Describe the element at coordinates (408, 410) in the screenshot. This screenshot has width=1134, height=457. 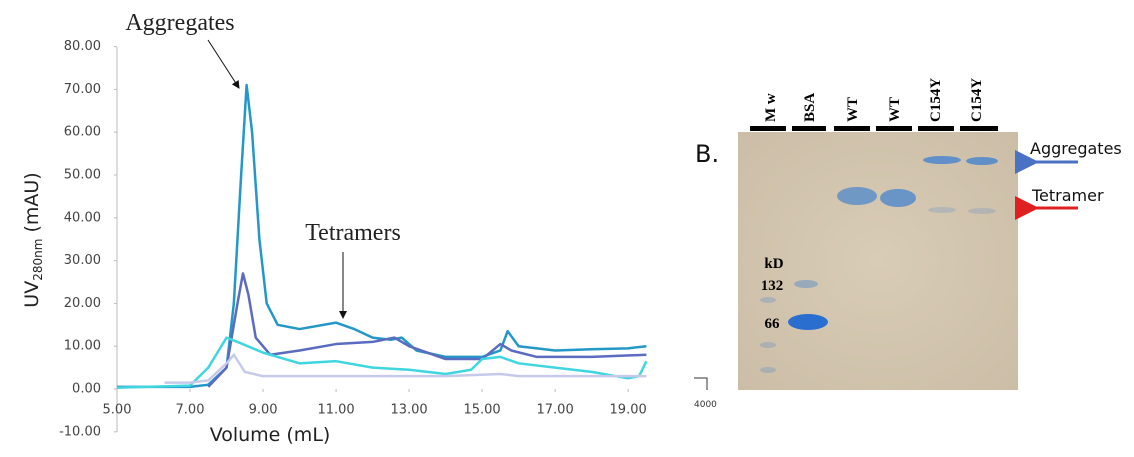
I see `x-tick-label: 13.00` at that location.